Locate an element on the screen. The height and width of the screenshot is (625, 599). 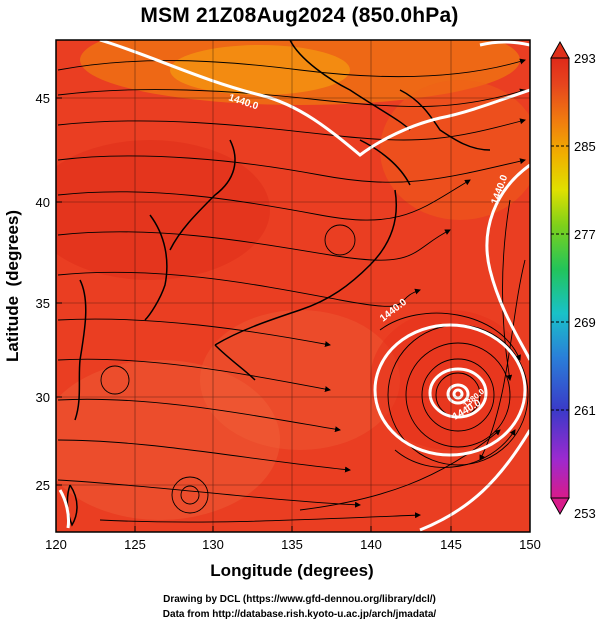
colorbar-label: 285 is located at coordinates (585, 146).